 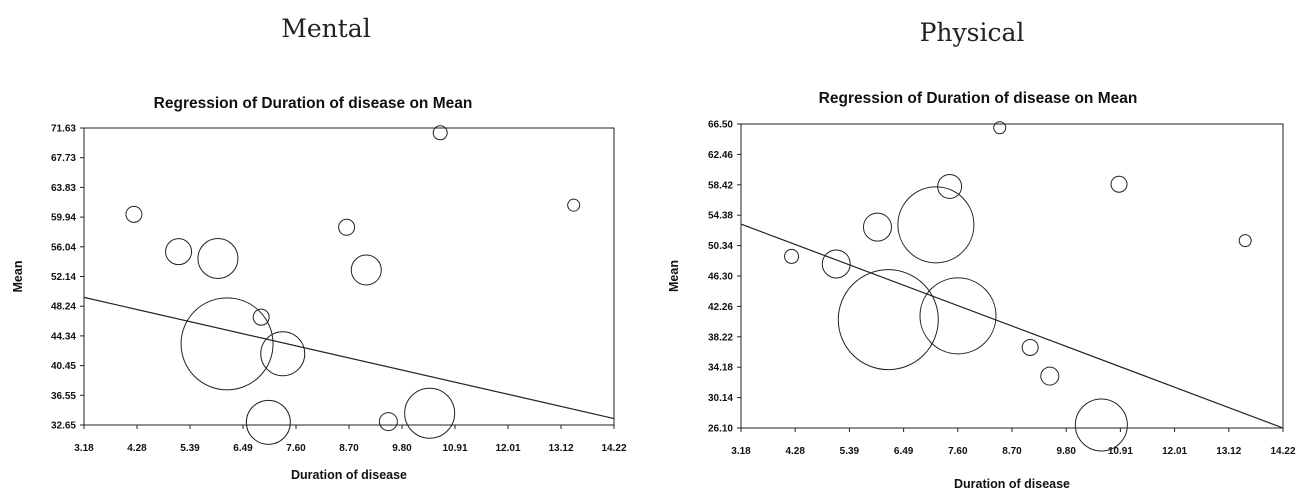 What do you see at coordinates (63, 307) in the screenshot?
I see `y-tick-label: 48.24` at bounding box center [63, 307].